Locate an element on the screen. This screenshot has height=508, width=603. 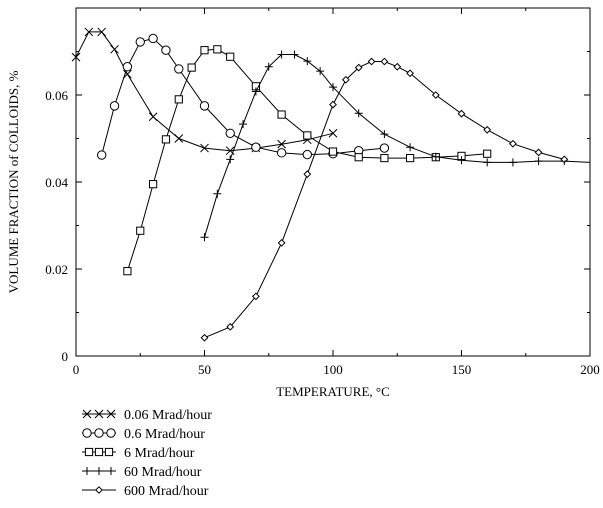
y-axis-label: VOLUME FRACTION of COLLOIDS, % is located at coordinates (13, 181).